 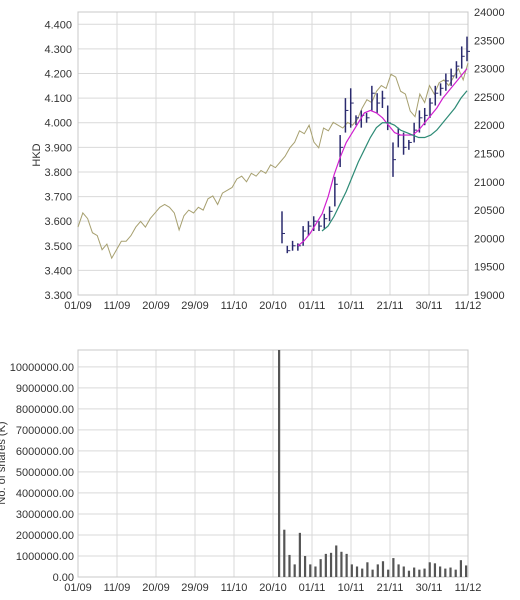 What do you see at coordinates (312, 306) in the screenshot?
I see `price-x-tick-label: 01/11` at bounding box center [312, 306].